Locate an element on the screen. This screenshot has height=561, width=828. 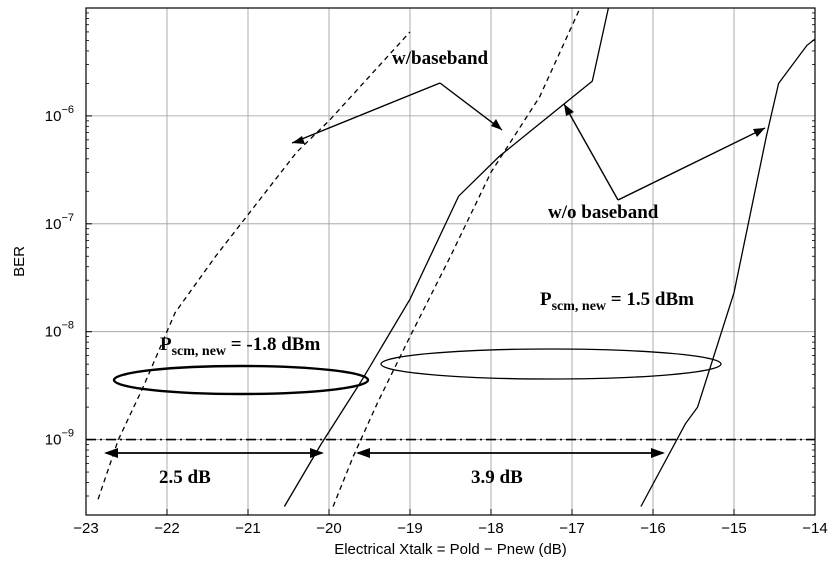
ellipse-left is located at coordinates (241, 380).